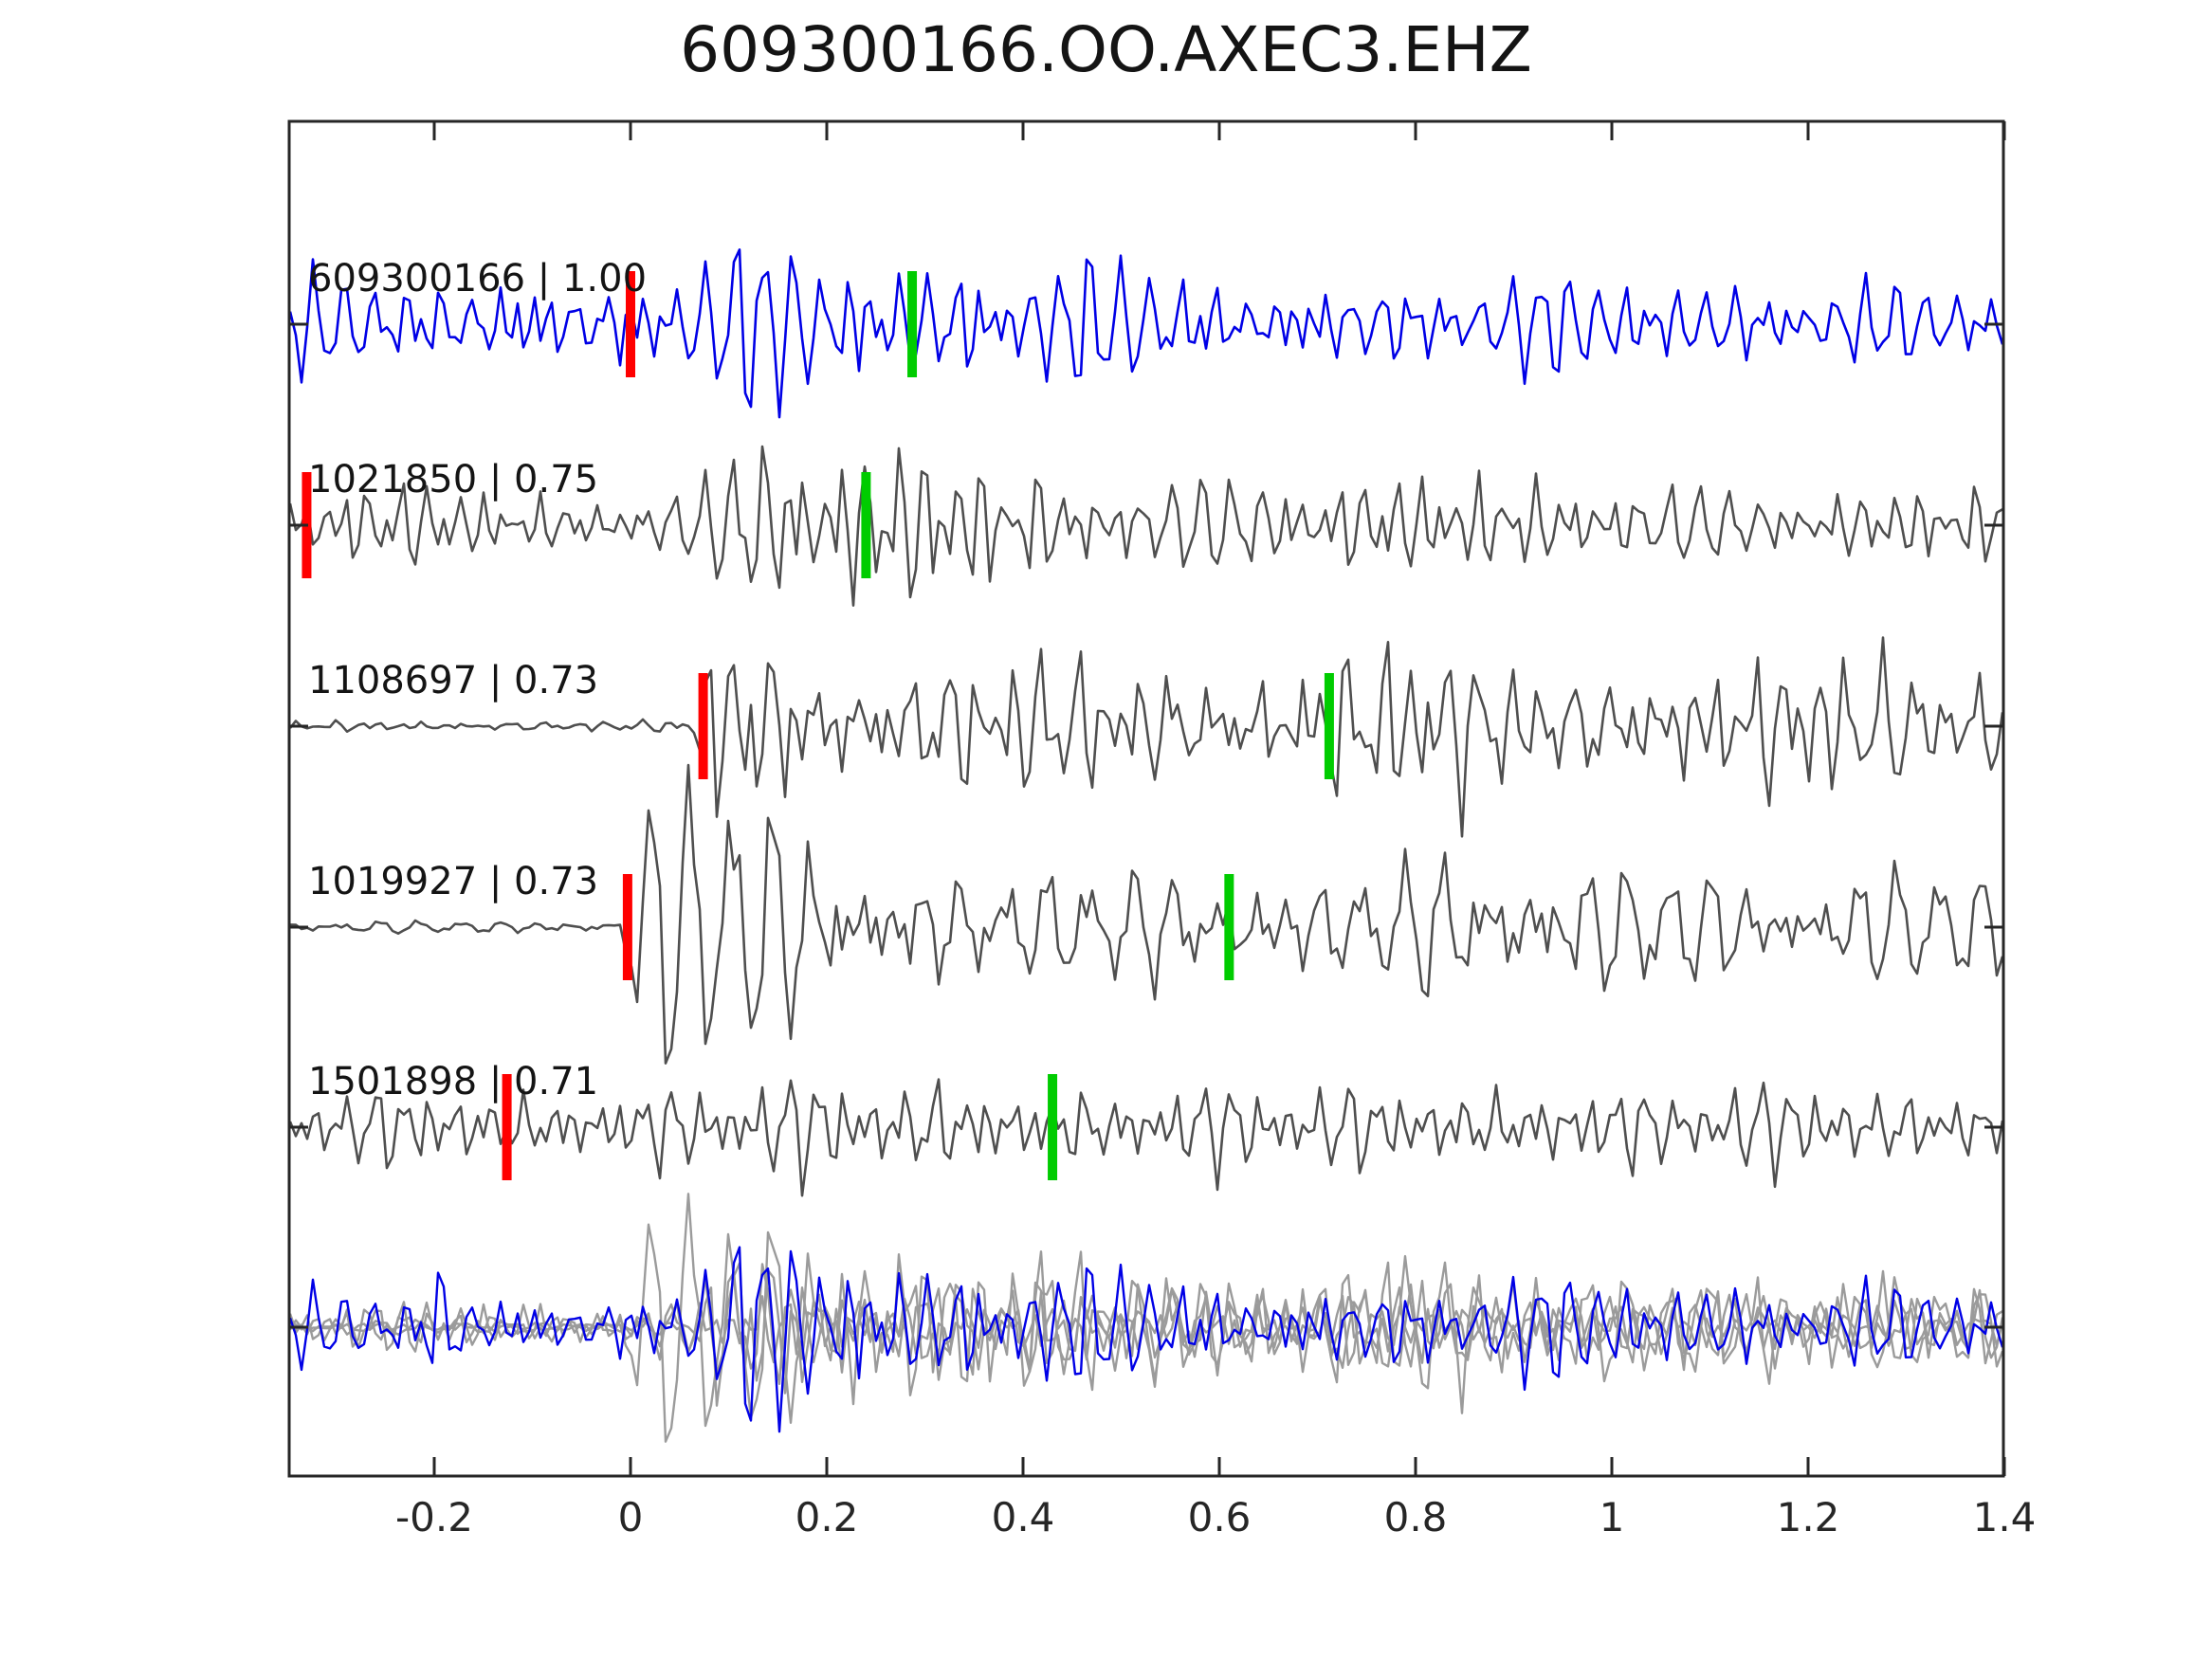 This screenshot has height=1659, width=2212. I want to click on trace-label-1019927: 1019927 | 0.73, so click(453, 881).